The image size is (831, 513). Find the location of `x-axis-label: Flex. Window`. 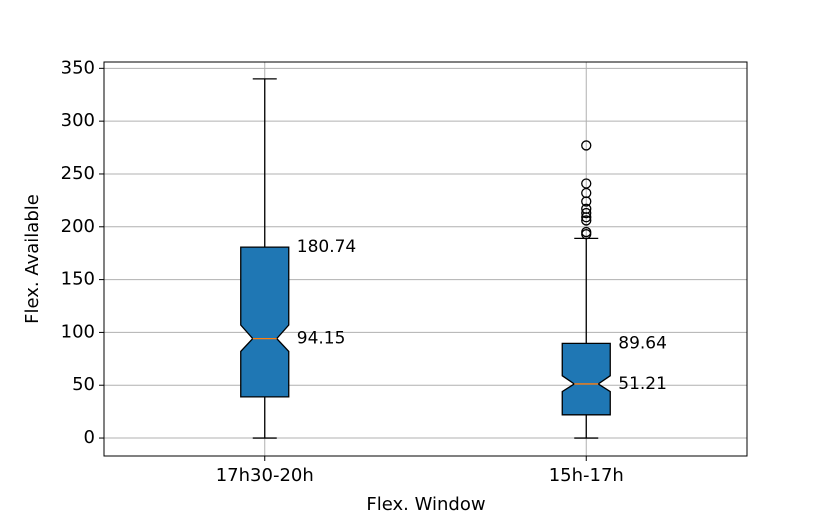

x-axis-label: Flex. Window is located at coordinates (425, 503).